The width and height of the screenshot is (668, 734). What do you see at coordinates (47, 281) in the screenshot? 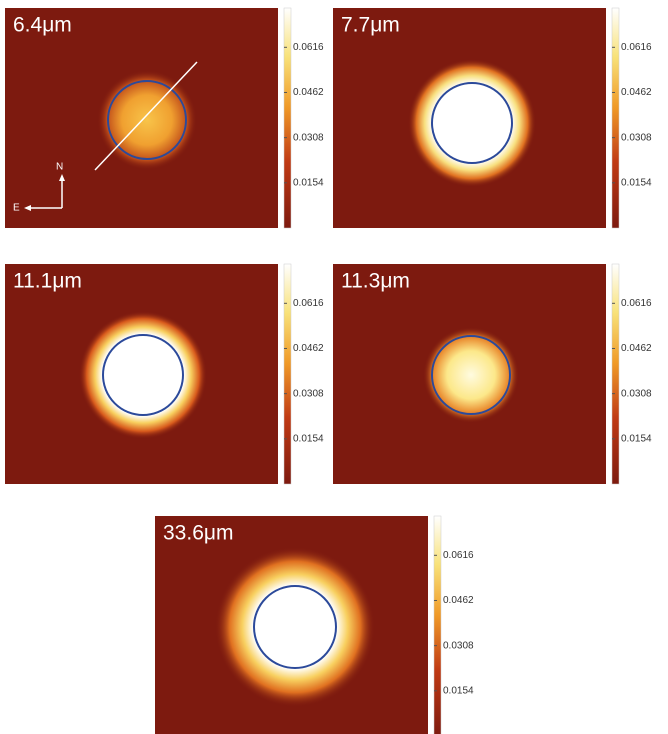
I see `panel-label: 11.1μm` at bounding box center [47, 281].